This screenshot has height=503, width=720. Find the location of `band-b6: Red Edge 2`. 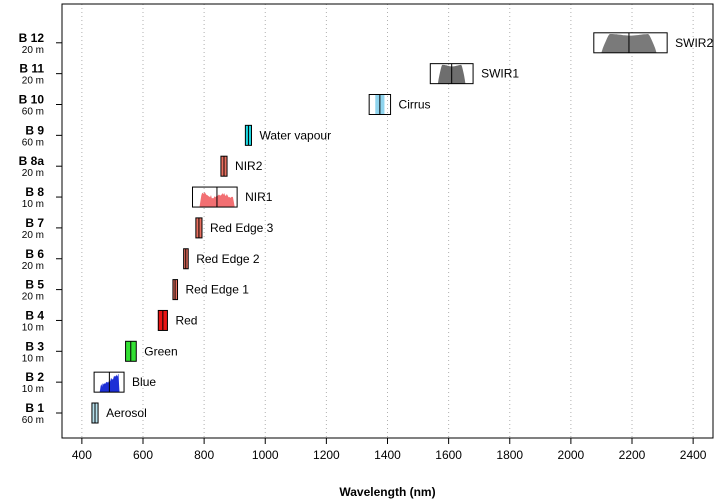

band-b6: Red Edge 2 is located at coordinates (221, 259).